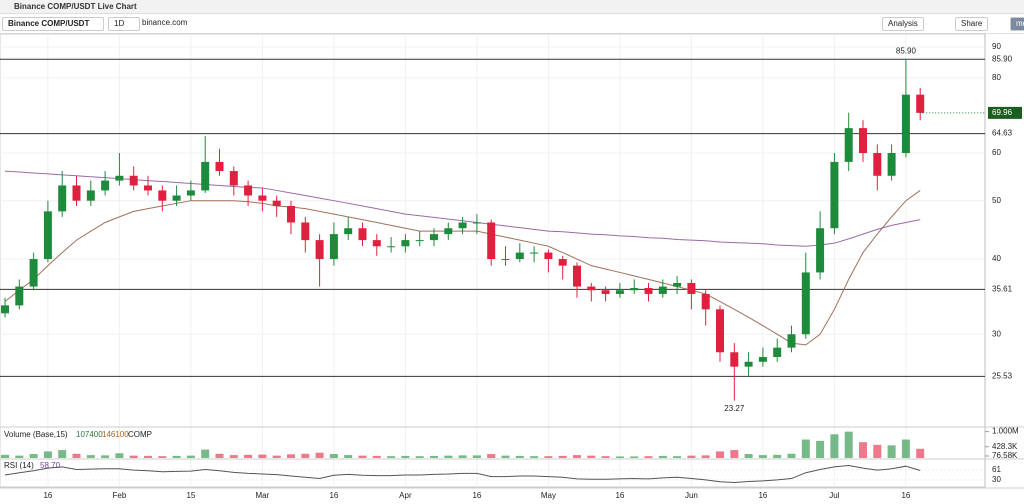  Describe the element at coordinates (190, 495) in the screenshot. I see `x-tick-label: 15` at that location.